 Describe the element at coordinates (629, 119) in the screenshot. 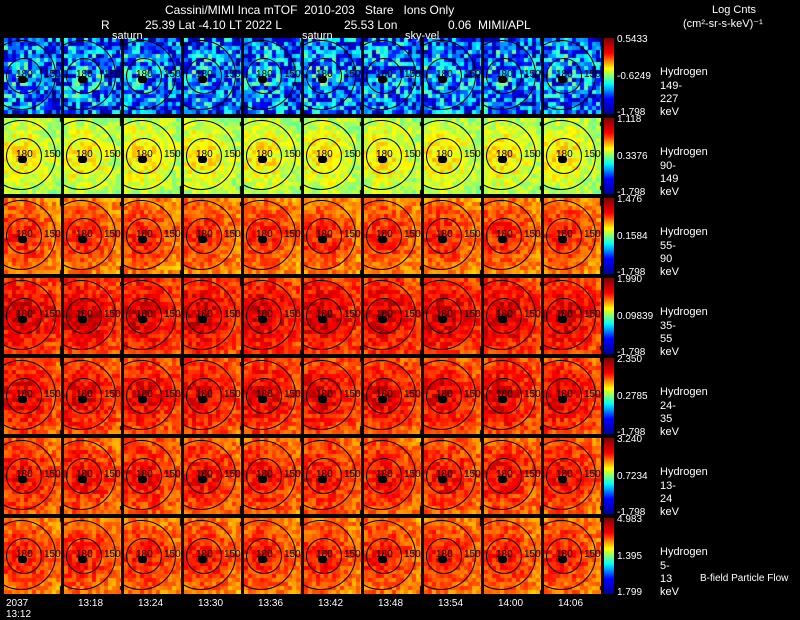

I see `colorbar-max-label: 1.118` at that location.